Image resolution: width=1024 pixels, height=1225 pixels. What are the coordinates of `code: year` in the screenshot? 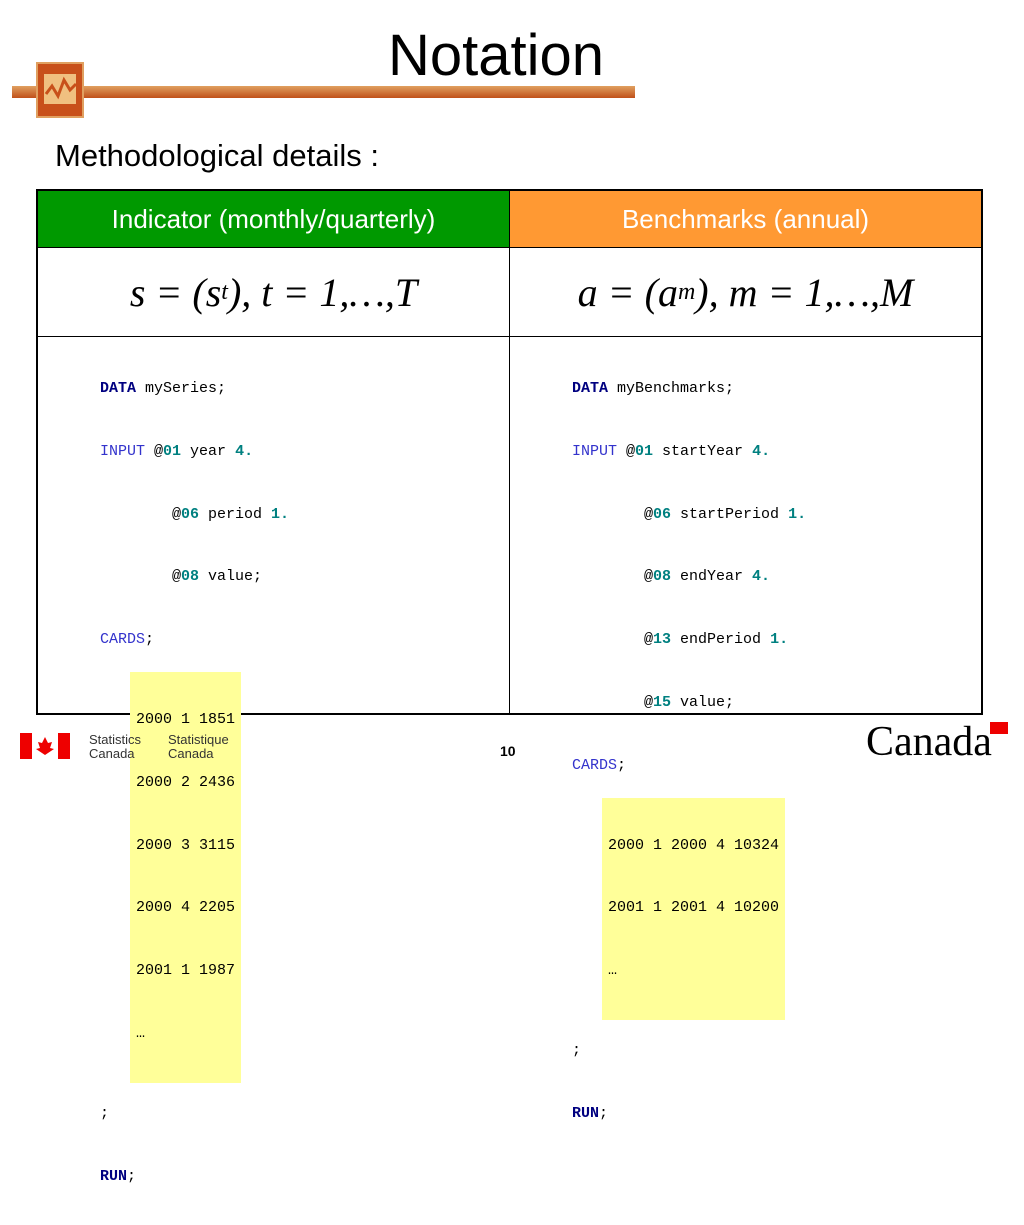 It's located at (208, 451).